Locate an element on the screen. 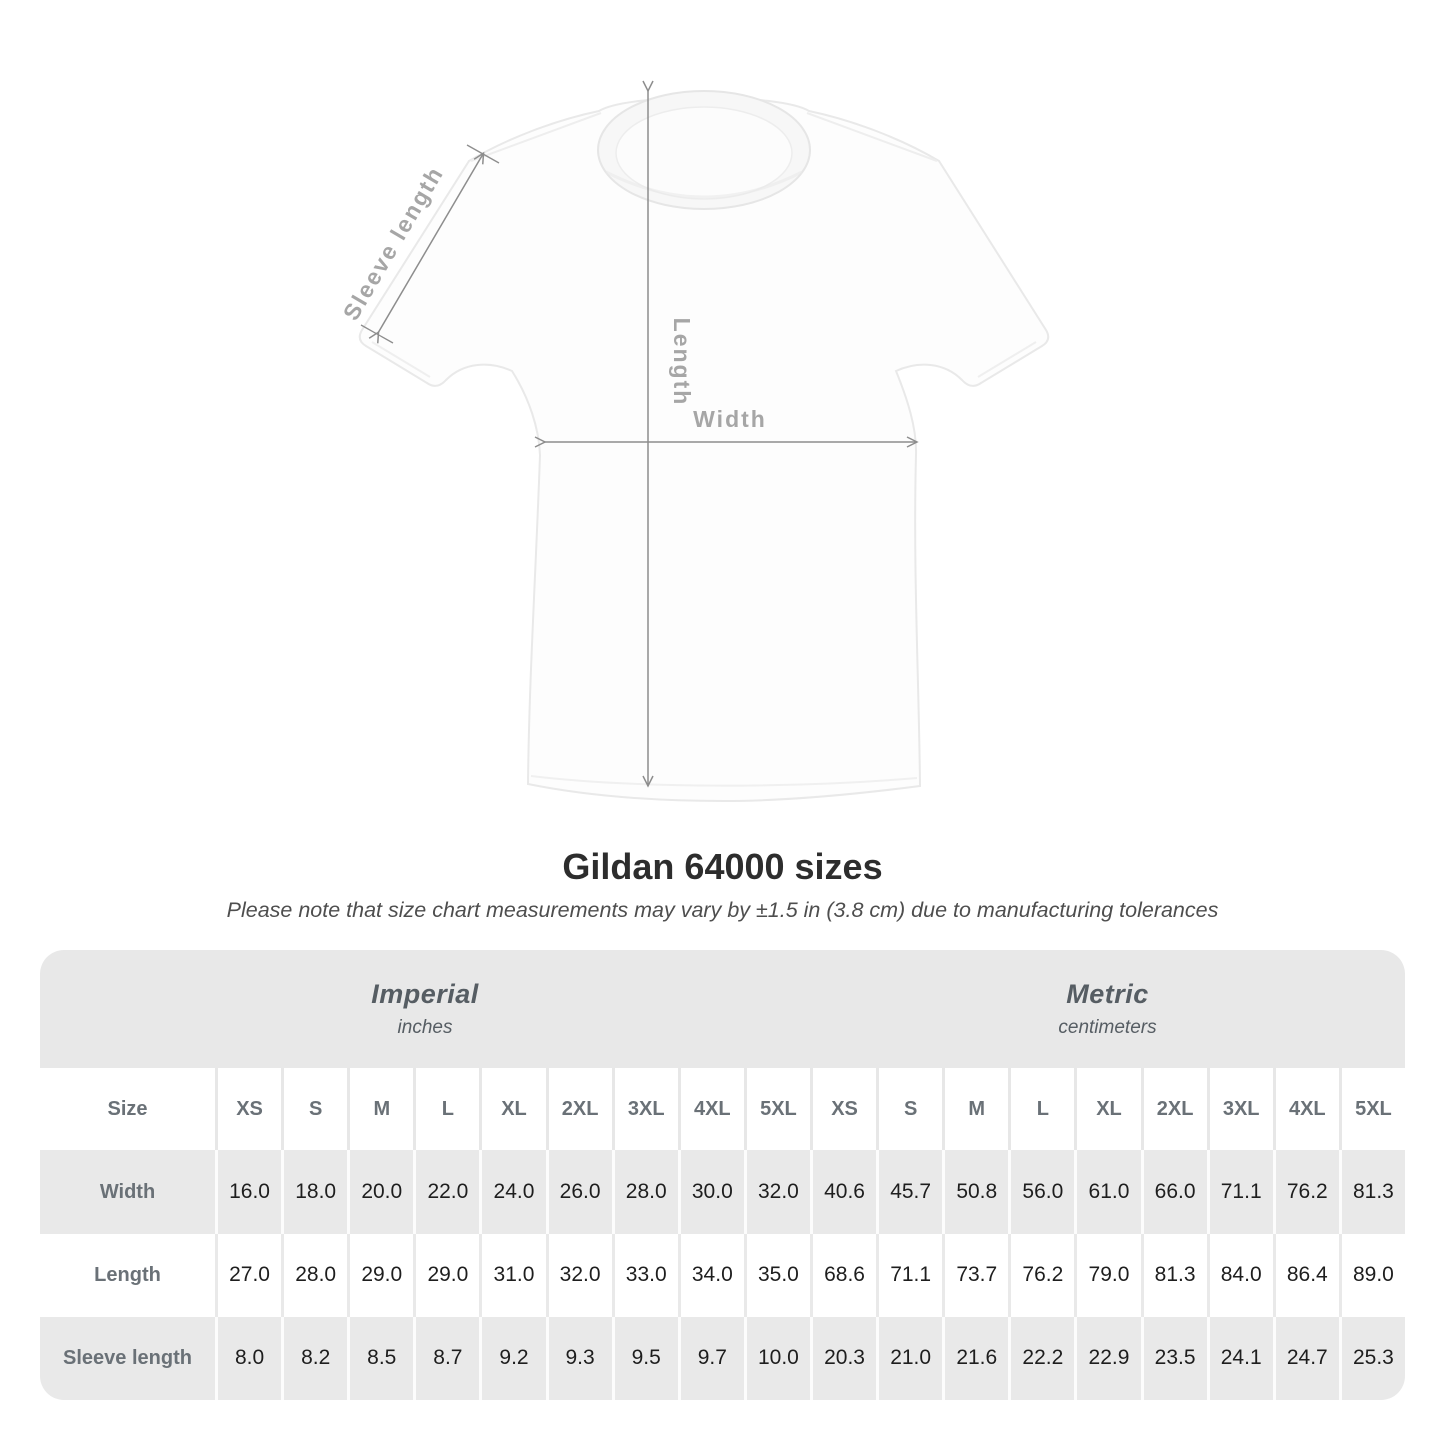 This screenshot has width=1445, height=1445. measurement-value: 79.0 is located at coordinates (1107, 1275).